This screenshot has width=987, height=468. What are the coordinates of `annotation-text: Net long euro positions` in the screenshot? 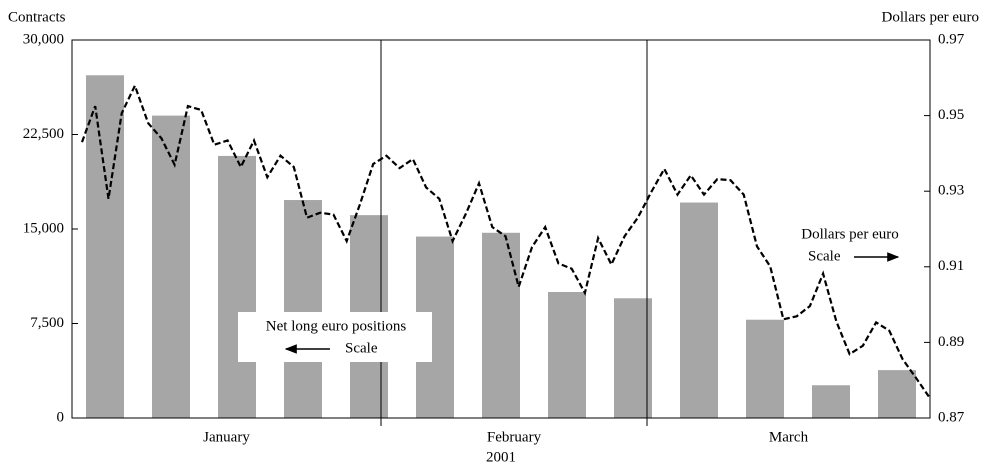 It's located at (336, 326).